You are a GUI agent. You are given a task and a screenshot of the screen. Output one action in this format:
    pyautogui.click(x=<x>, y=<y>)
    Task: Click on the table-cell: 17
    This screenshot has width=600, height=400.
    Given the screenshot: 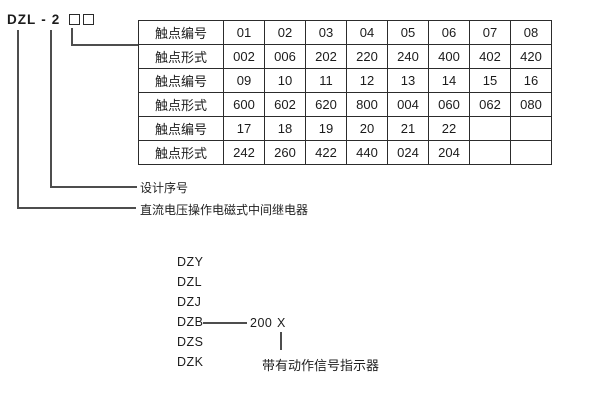 What is the action you would take?
    pyautogui.click(x=244, y=128)
    